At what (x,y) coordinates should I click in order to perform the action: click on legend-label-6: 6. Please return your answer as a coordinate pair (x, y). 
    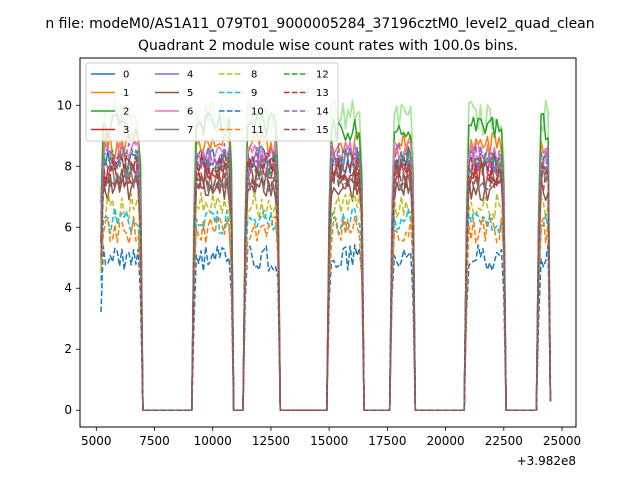
    Looking at the image, I should click on (190, 112).